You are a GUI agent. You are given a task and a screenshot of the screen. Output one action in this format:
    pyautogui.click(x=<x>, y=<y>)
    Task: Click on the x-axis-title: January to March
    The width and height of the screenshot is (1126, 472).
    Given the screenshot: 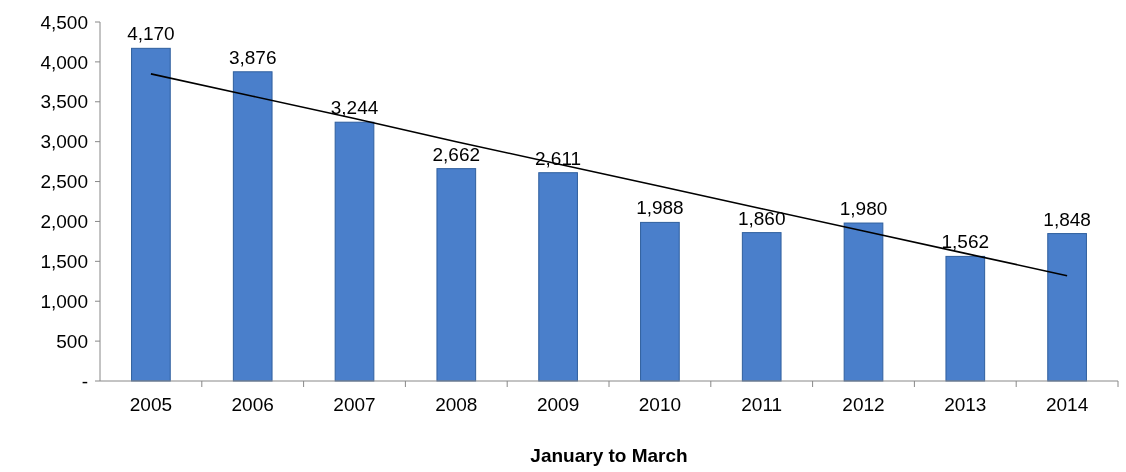 What is the action you would take?
    pyautogui.click(x=609, y=455)
    